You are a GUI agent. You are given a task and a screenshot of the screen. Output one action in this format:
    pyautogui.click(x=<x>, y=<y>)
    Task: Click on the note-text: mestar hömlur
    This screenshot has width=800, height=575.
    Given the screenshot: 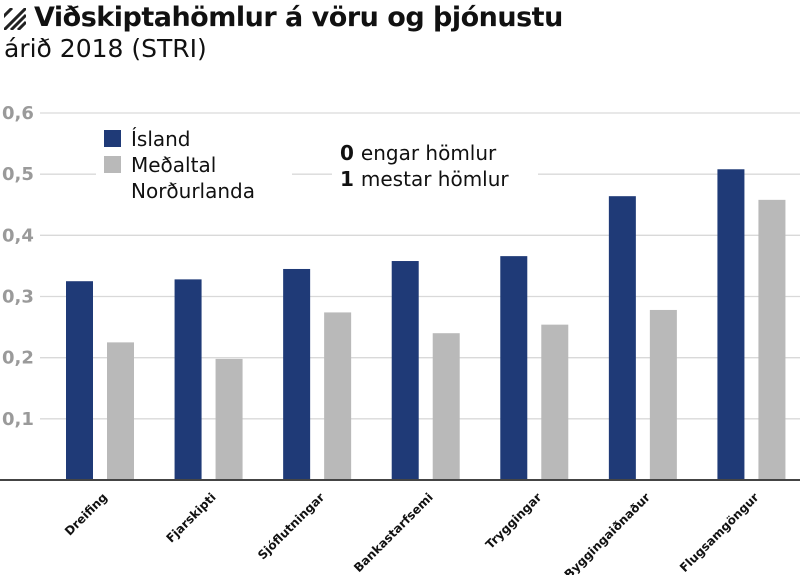 What is the action you would take?
    pyautogui.click(x=435, y=179)
    